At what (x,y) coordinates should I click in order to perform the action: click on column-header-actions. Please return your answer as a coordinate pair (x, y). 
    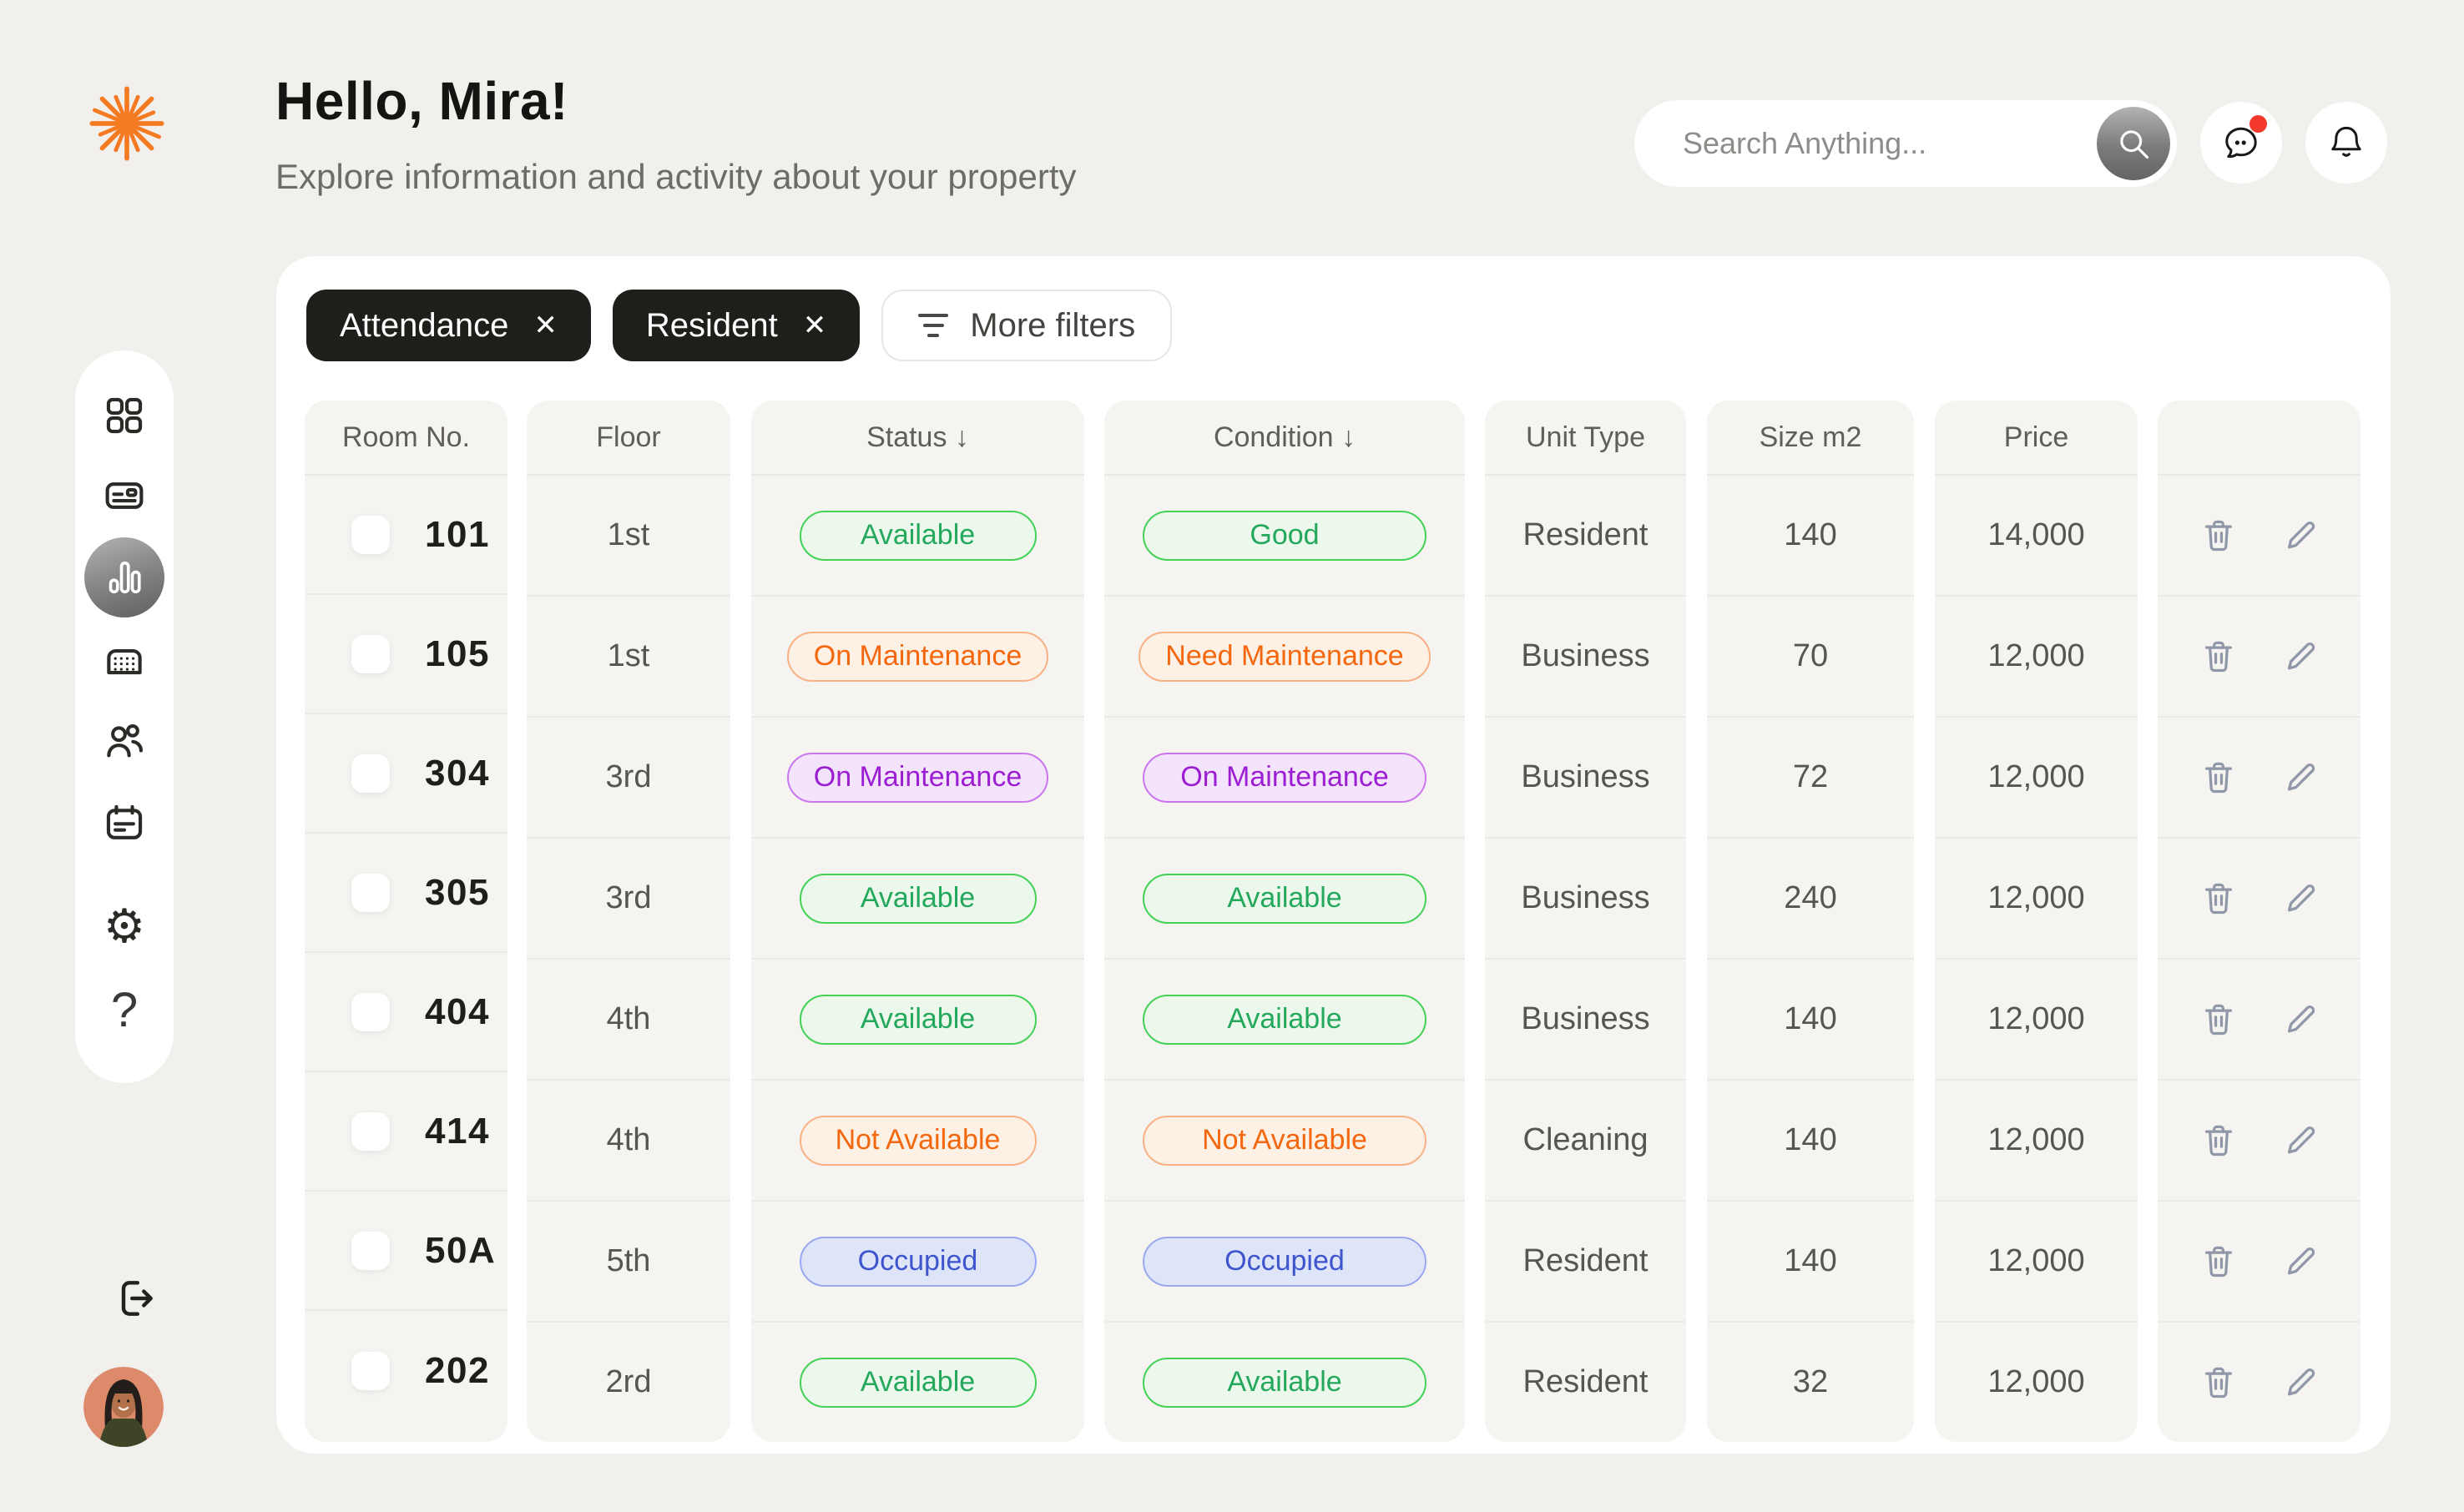
    Looking at the image, I should click on (2259, 438).